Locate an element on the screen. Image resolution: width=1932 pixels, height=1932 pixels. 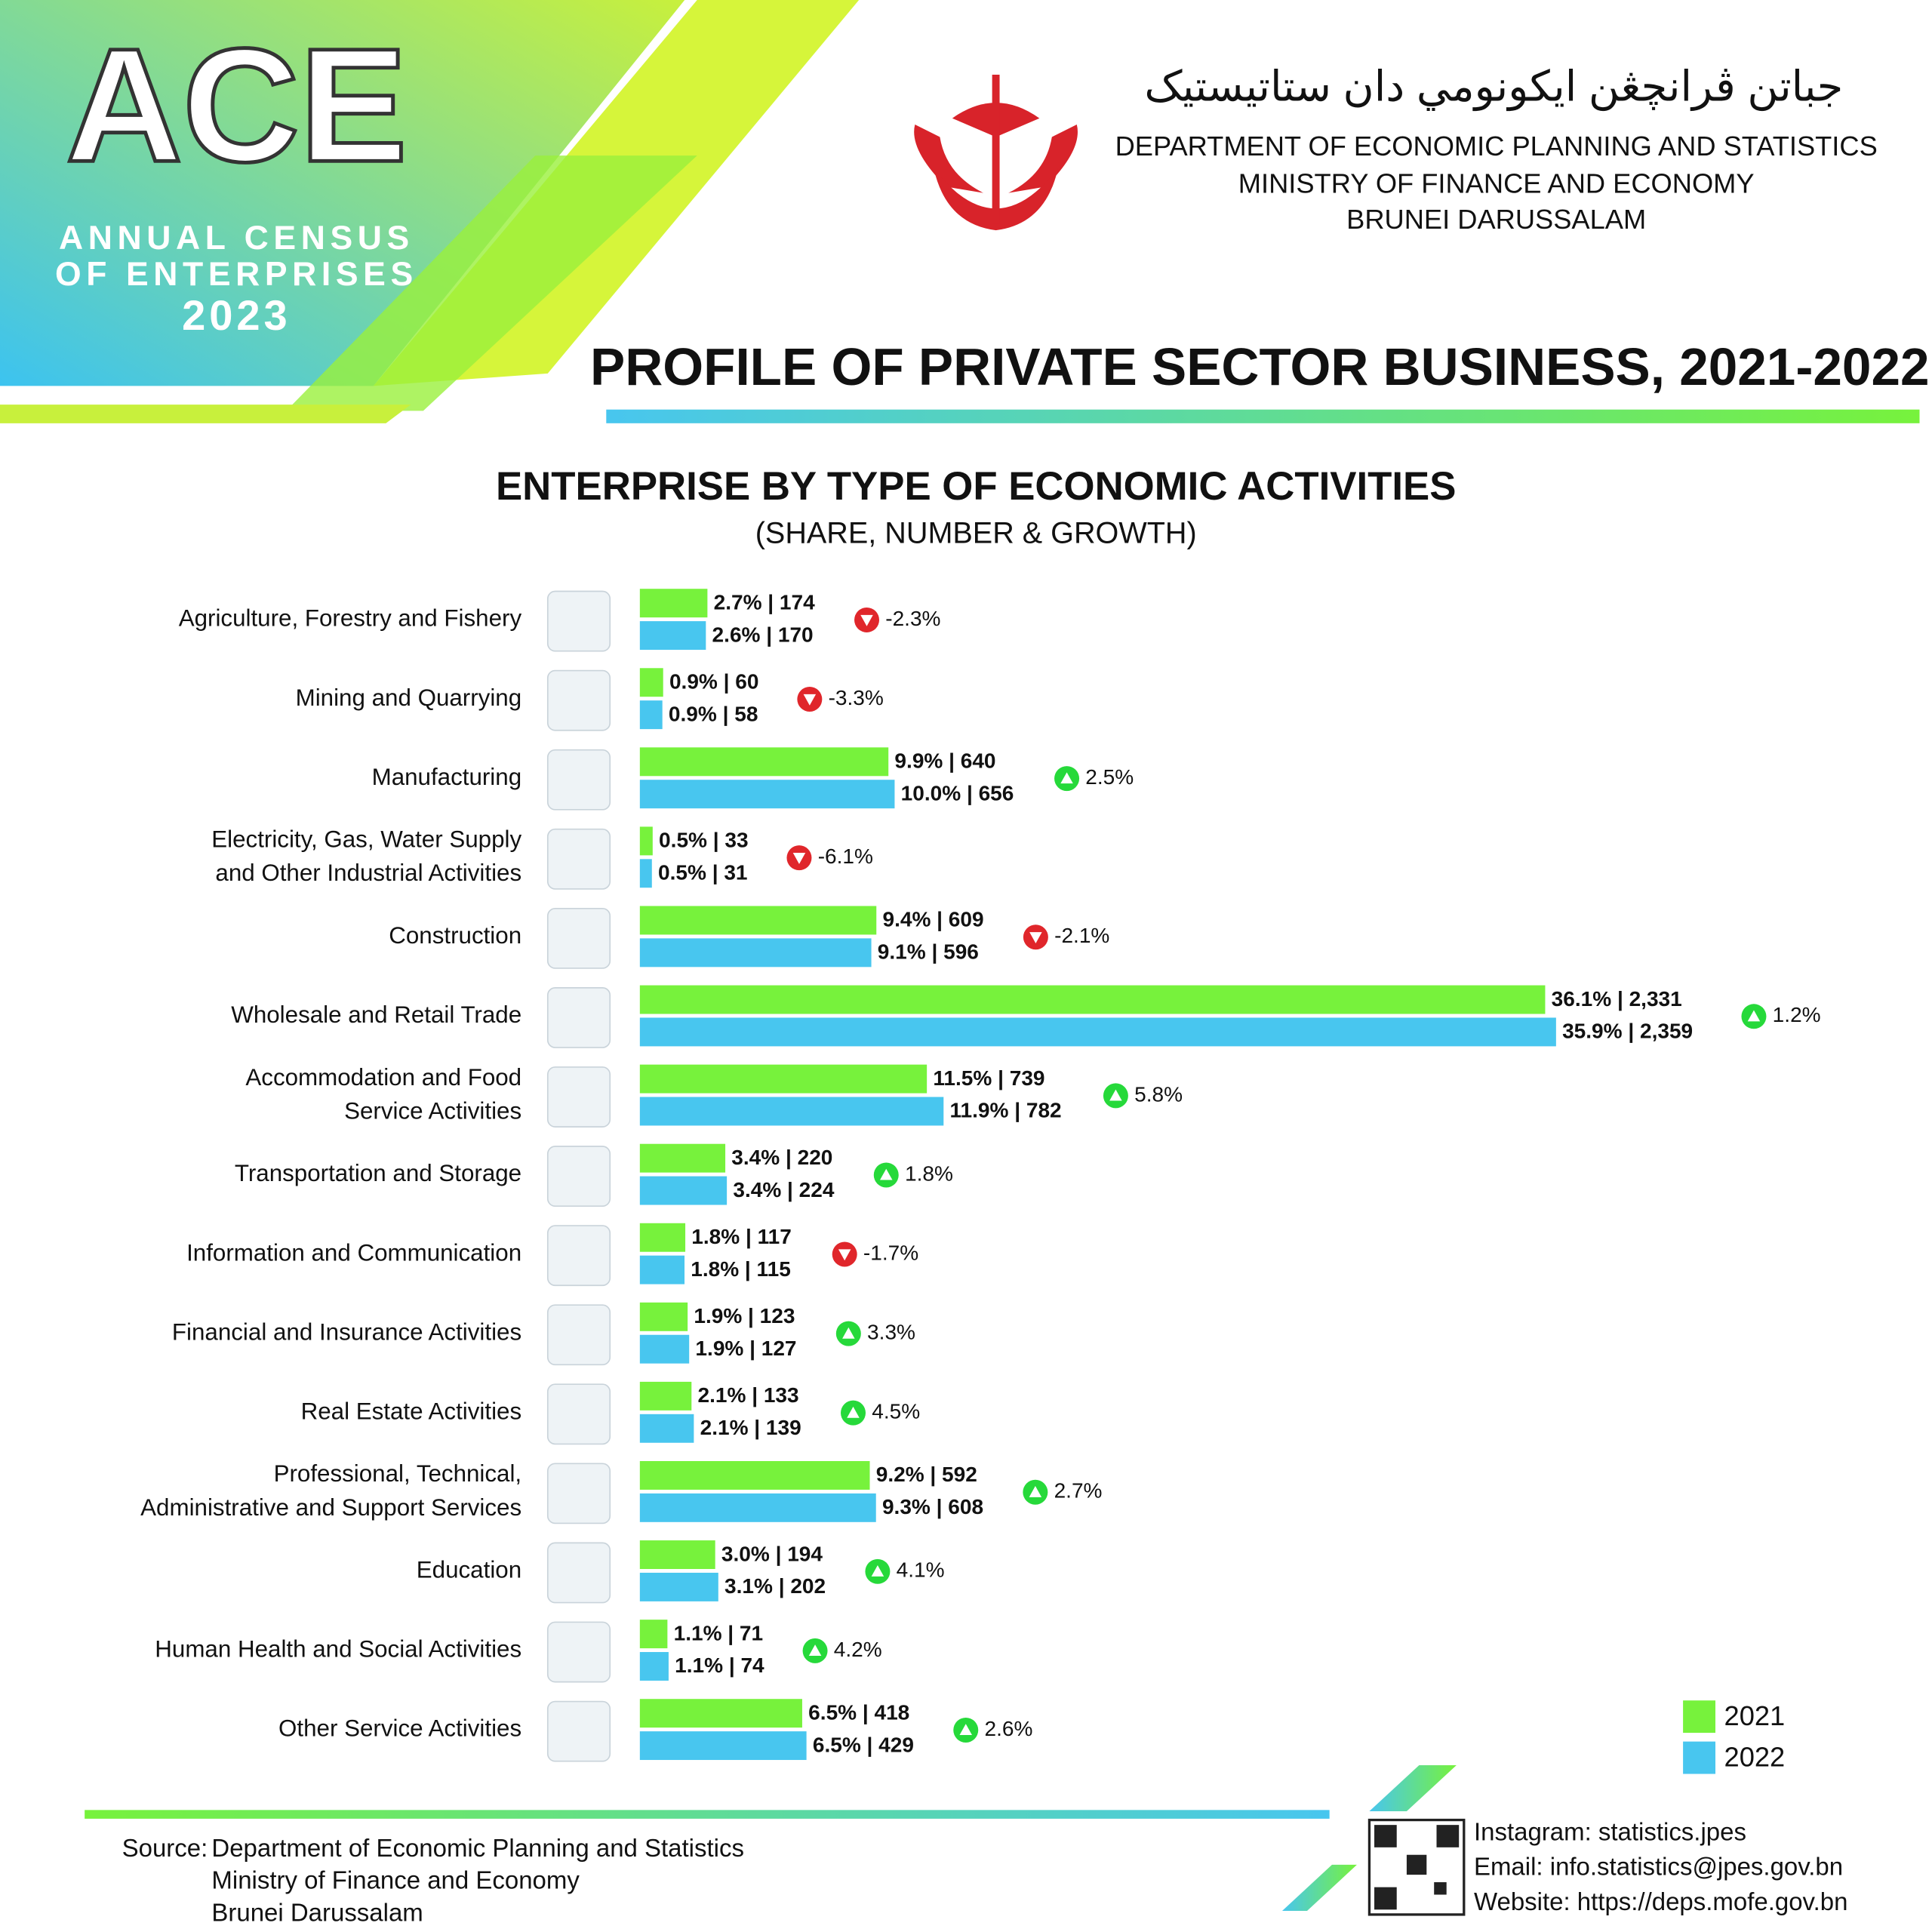
value-label: 6.5% | 429 is located at coordinates (863, 1744).